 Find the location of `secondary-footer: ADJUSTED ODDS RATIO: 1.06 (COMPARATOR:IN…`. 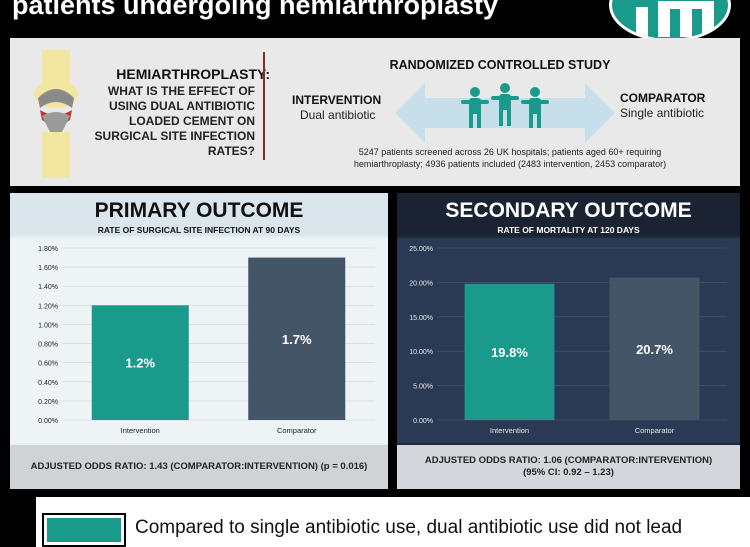

secondary-footer: ADJUSTED ODDS RATIO: 1.06 (COMPARATOR:IN… is located at coordinates (568, 467).